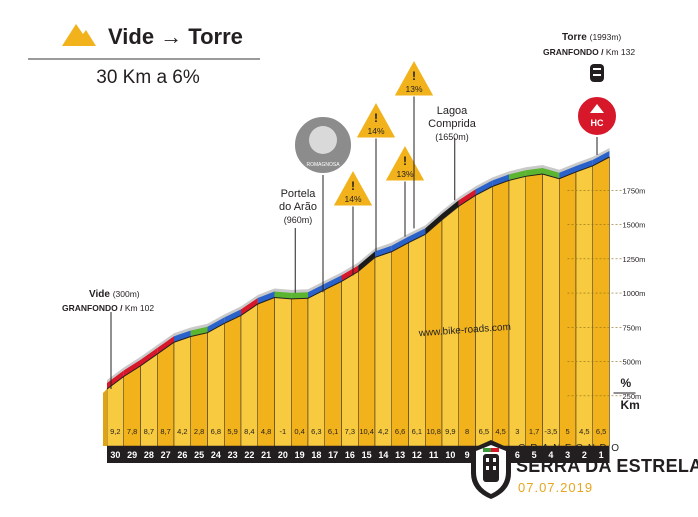 This screenshot has height=517, width=698. I want to click on gradient-label: 7,3, so click(350, 431).